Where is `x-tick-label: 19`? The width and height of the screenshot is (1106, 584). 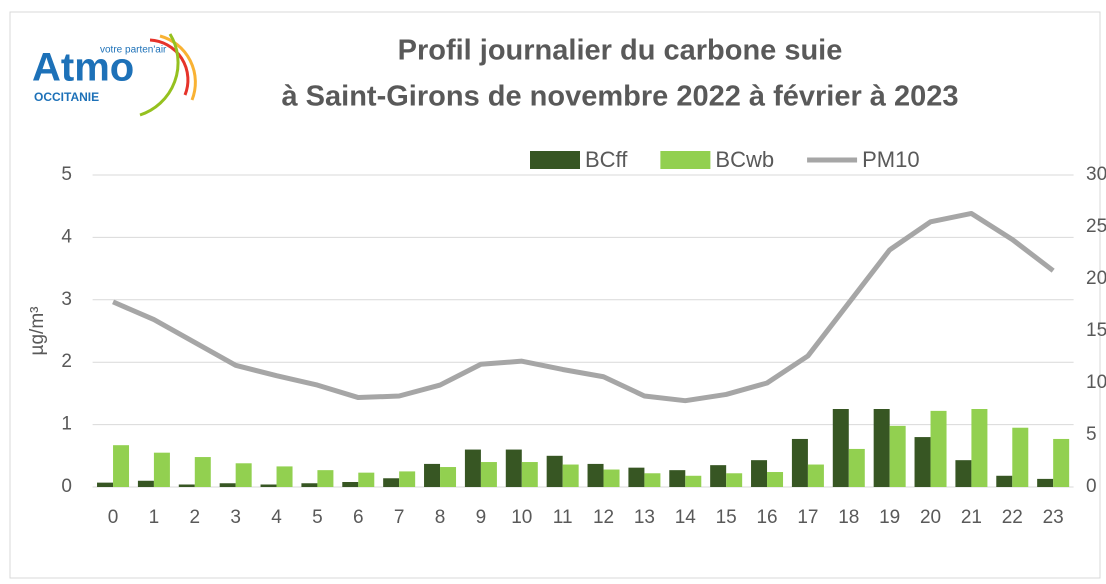 x-tick-label: 19 is located at coordinates (889, 517).